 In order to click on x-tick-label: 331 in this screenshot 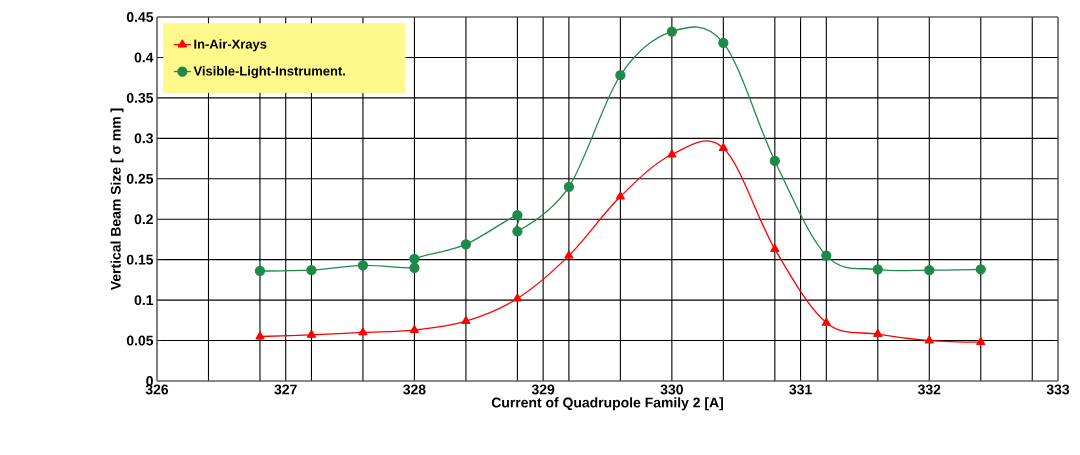, I will do `click(800, 389)`.